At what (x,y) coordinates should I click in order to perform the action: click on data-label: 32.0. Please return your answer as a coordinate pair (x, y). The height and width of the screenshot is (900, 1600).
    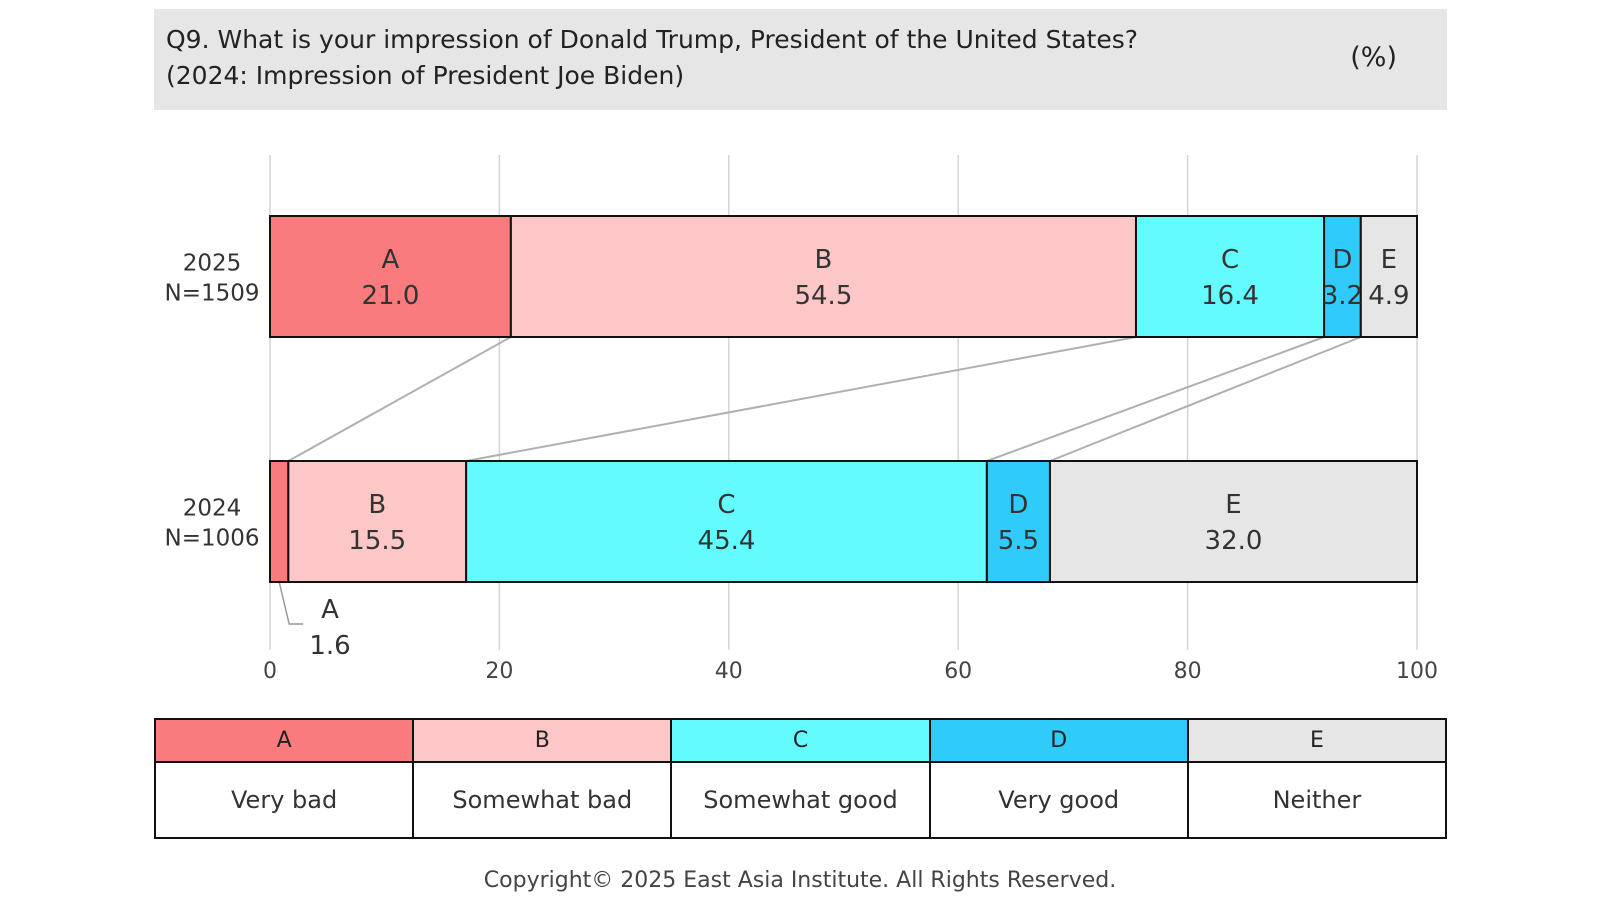
    Looking at the image, I should click on (1234, 541).